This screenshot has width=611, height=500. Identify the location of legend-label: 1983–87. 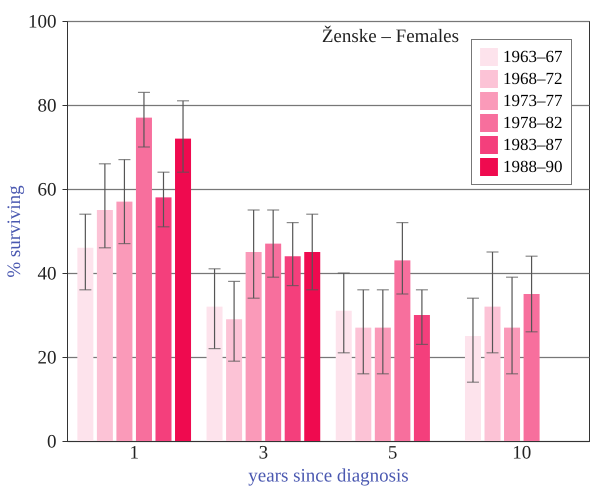
(533, 144).